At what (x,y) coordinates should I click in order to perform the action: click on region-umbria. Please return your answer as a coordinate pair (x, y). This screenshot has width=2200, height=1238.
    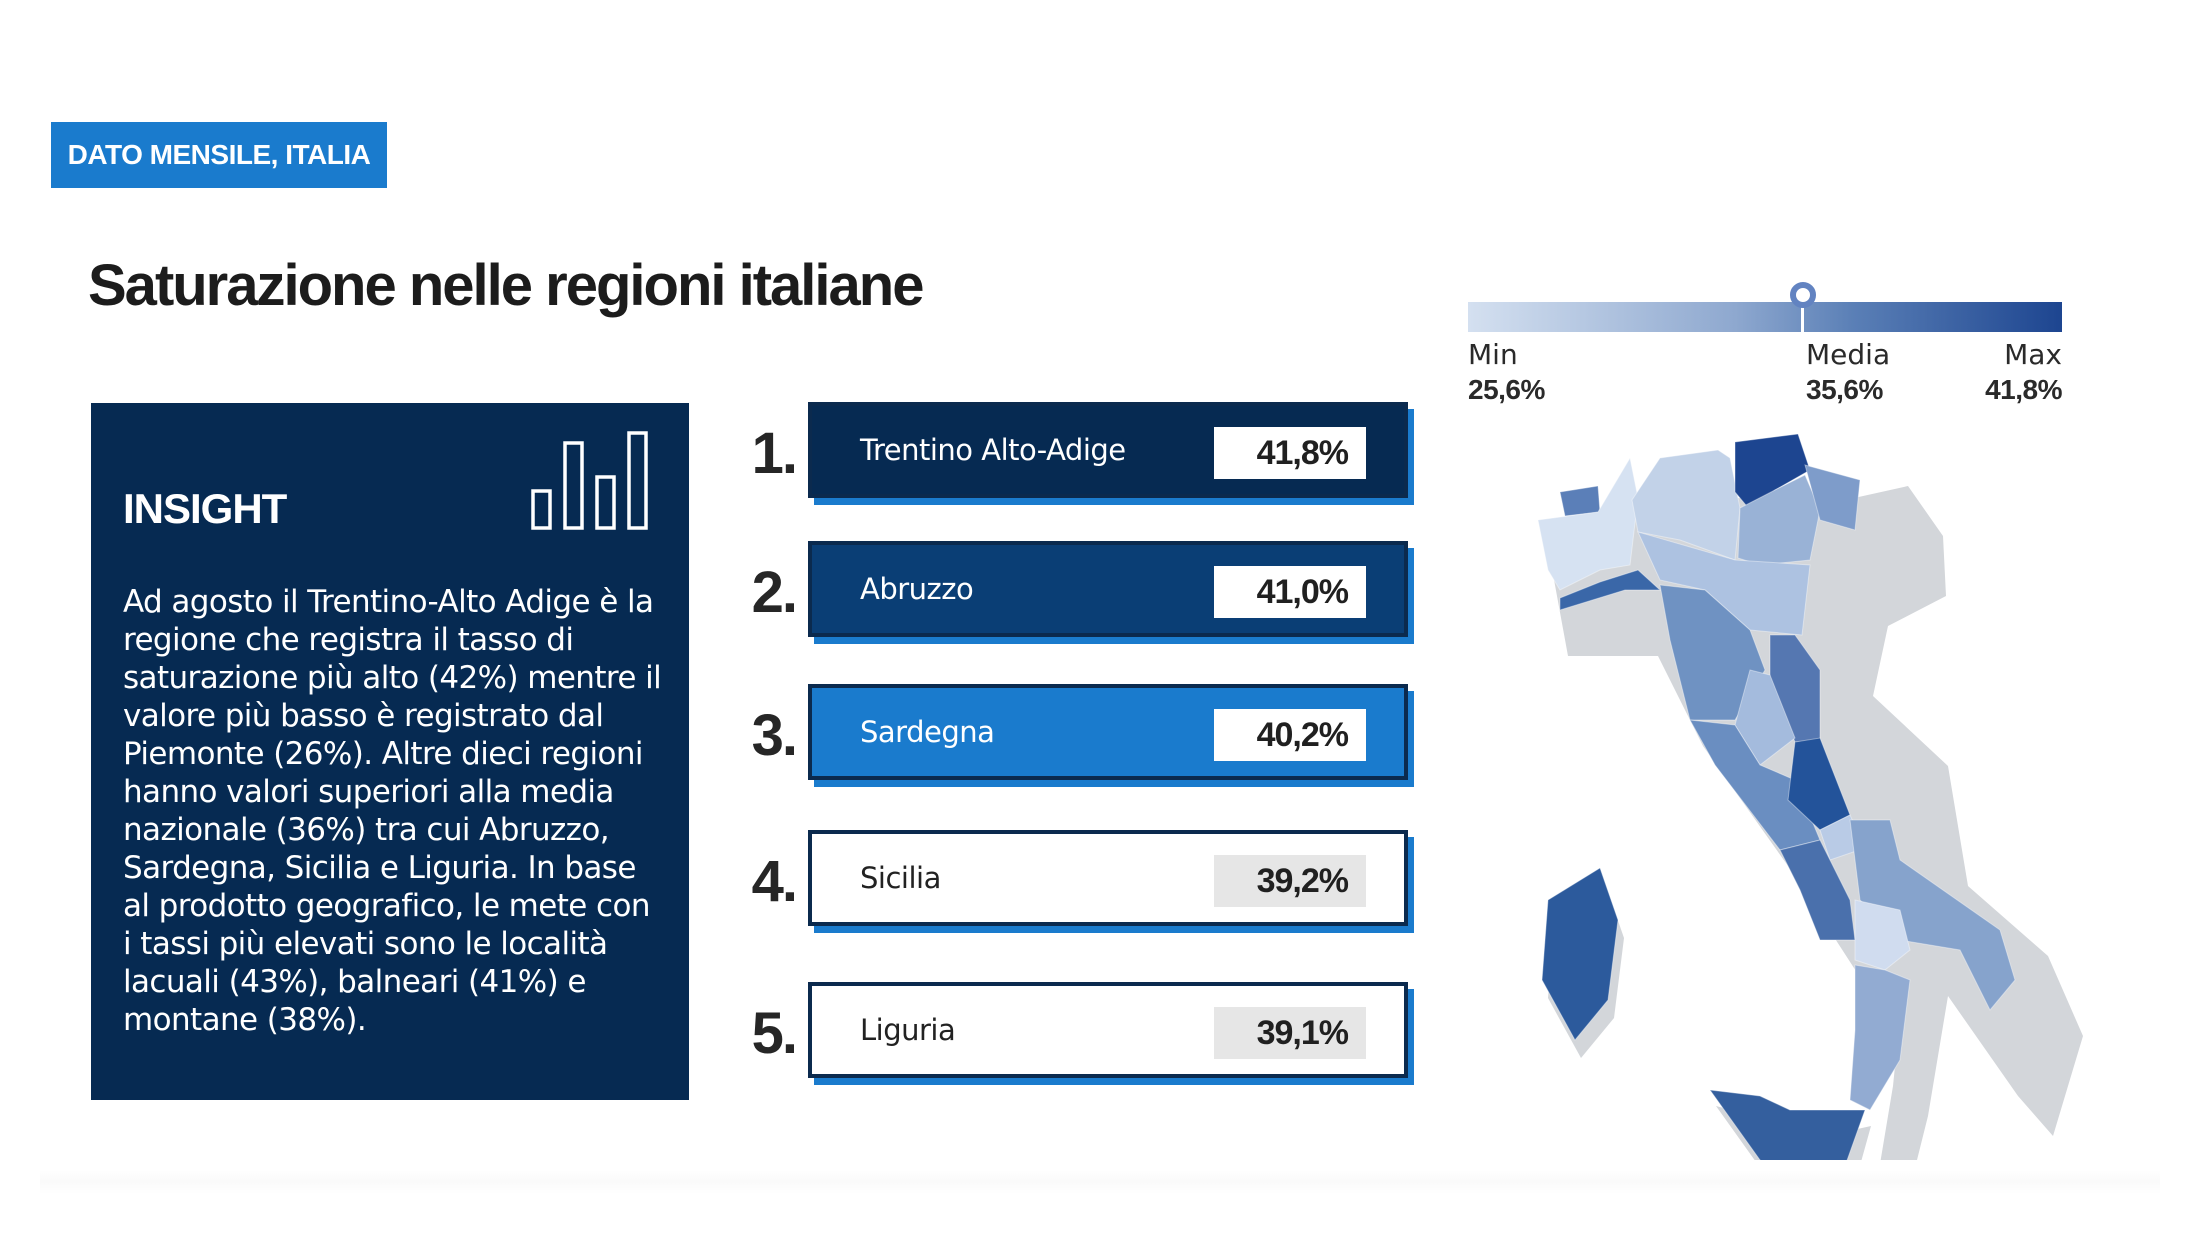
    Looking at the image, I should click on (1765, 717).